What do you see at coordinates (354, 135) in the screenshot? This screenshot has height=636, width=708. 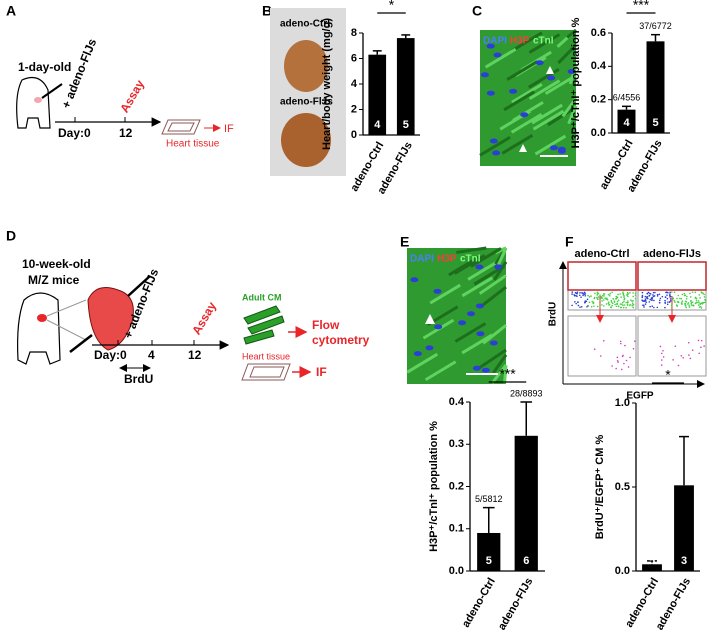 I see `y-tick-label: 0` at bounding box center [354, 135].